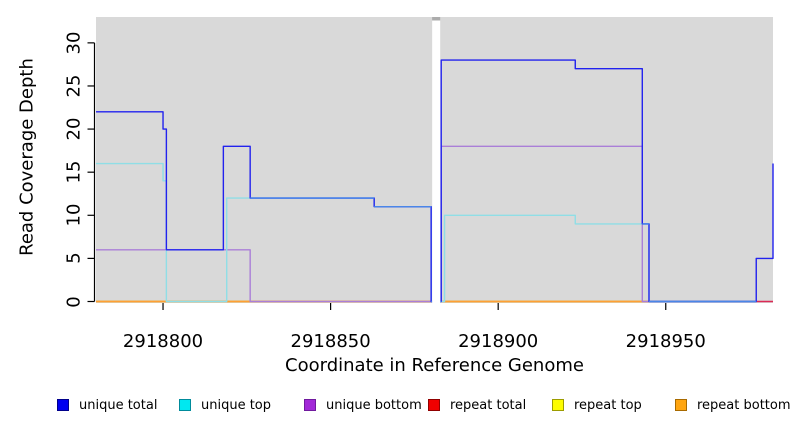  I want to click on coverage-gap-cap, so click(436, 19).